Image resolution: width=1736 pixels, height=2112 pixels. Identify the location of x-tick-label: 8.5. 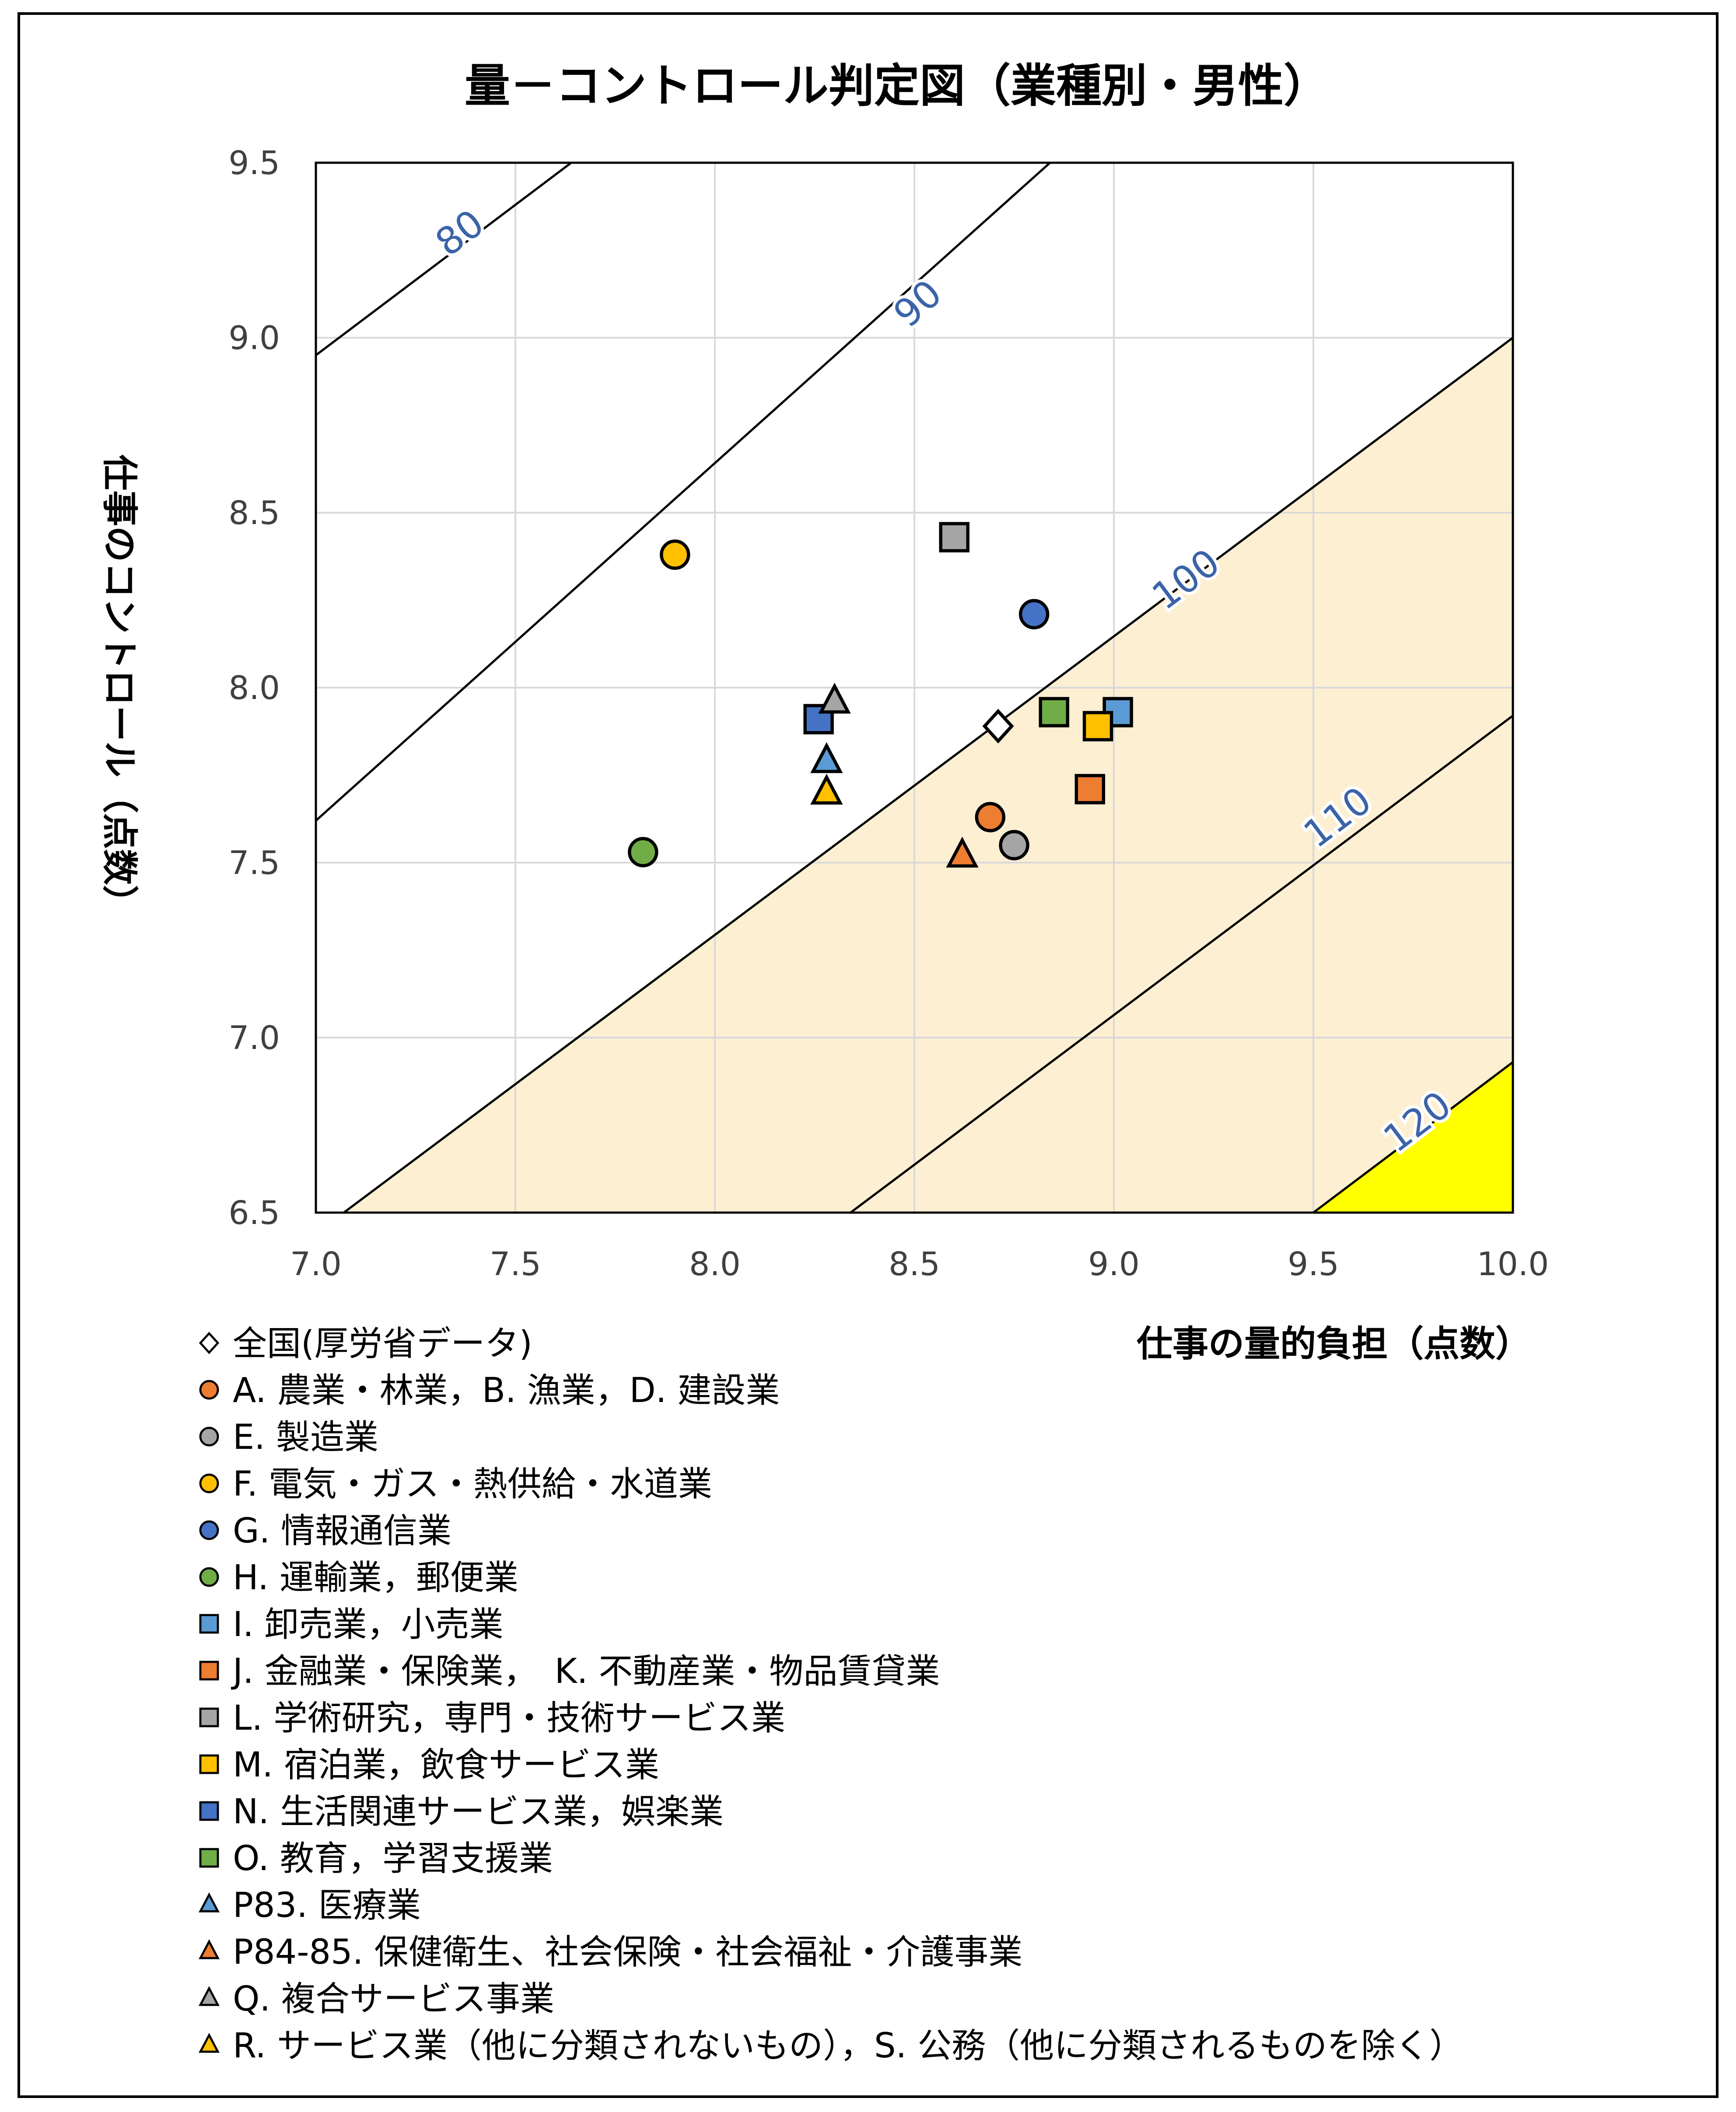
(914, 1264).